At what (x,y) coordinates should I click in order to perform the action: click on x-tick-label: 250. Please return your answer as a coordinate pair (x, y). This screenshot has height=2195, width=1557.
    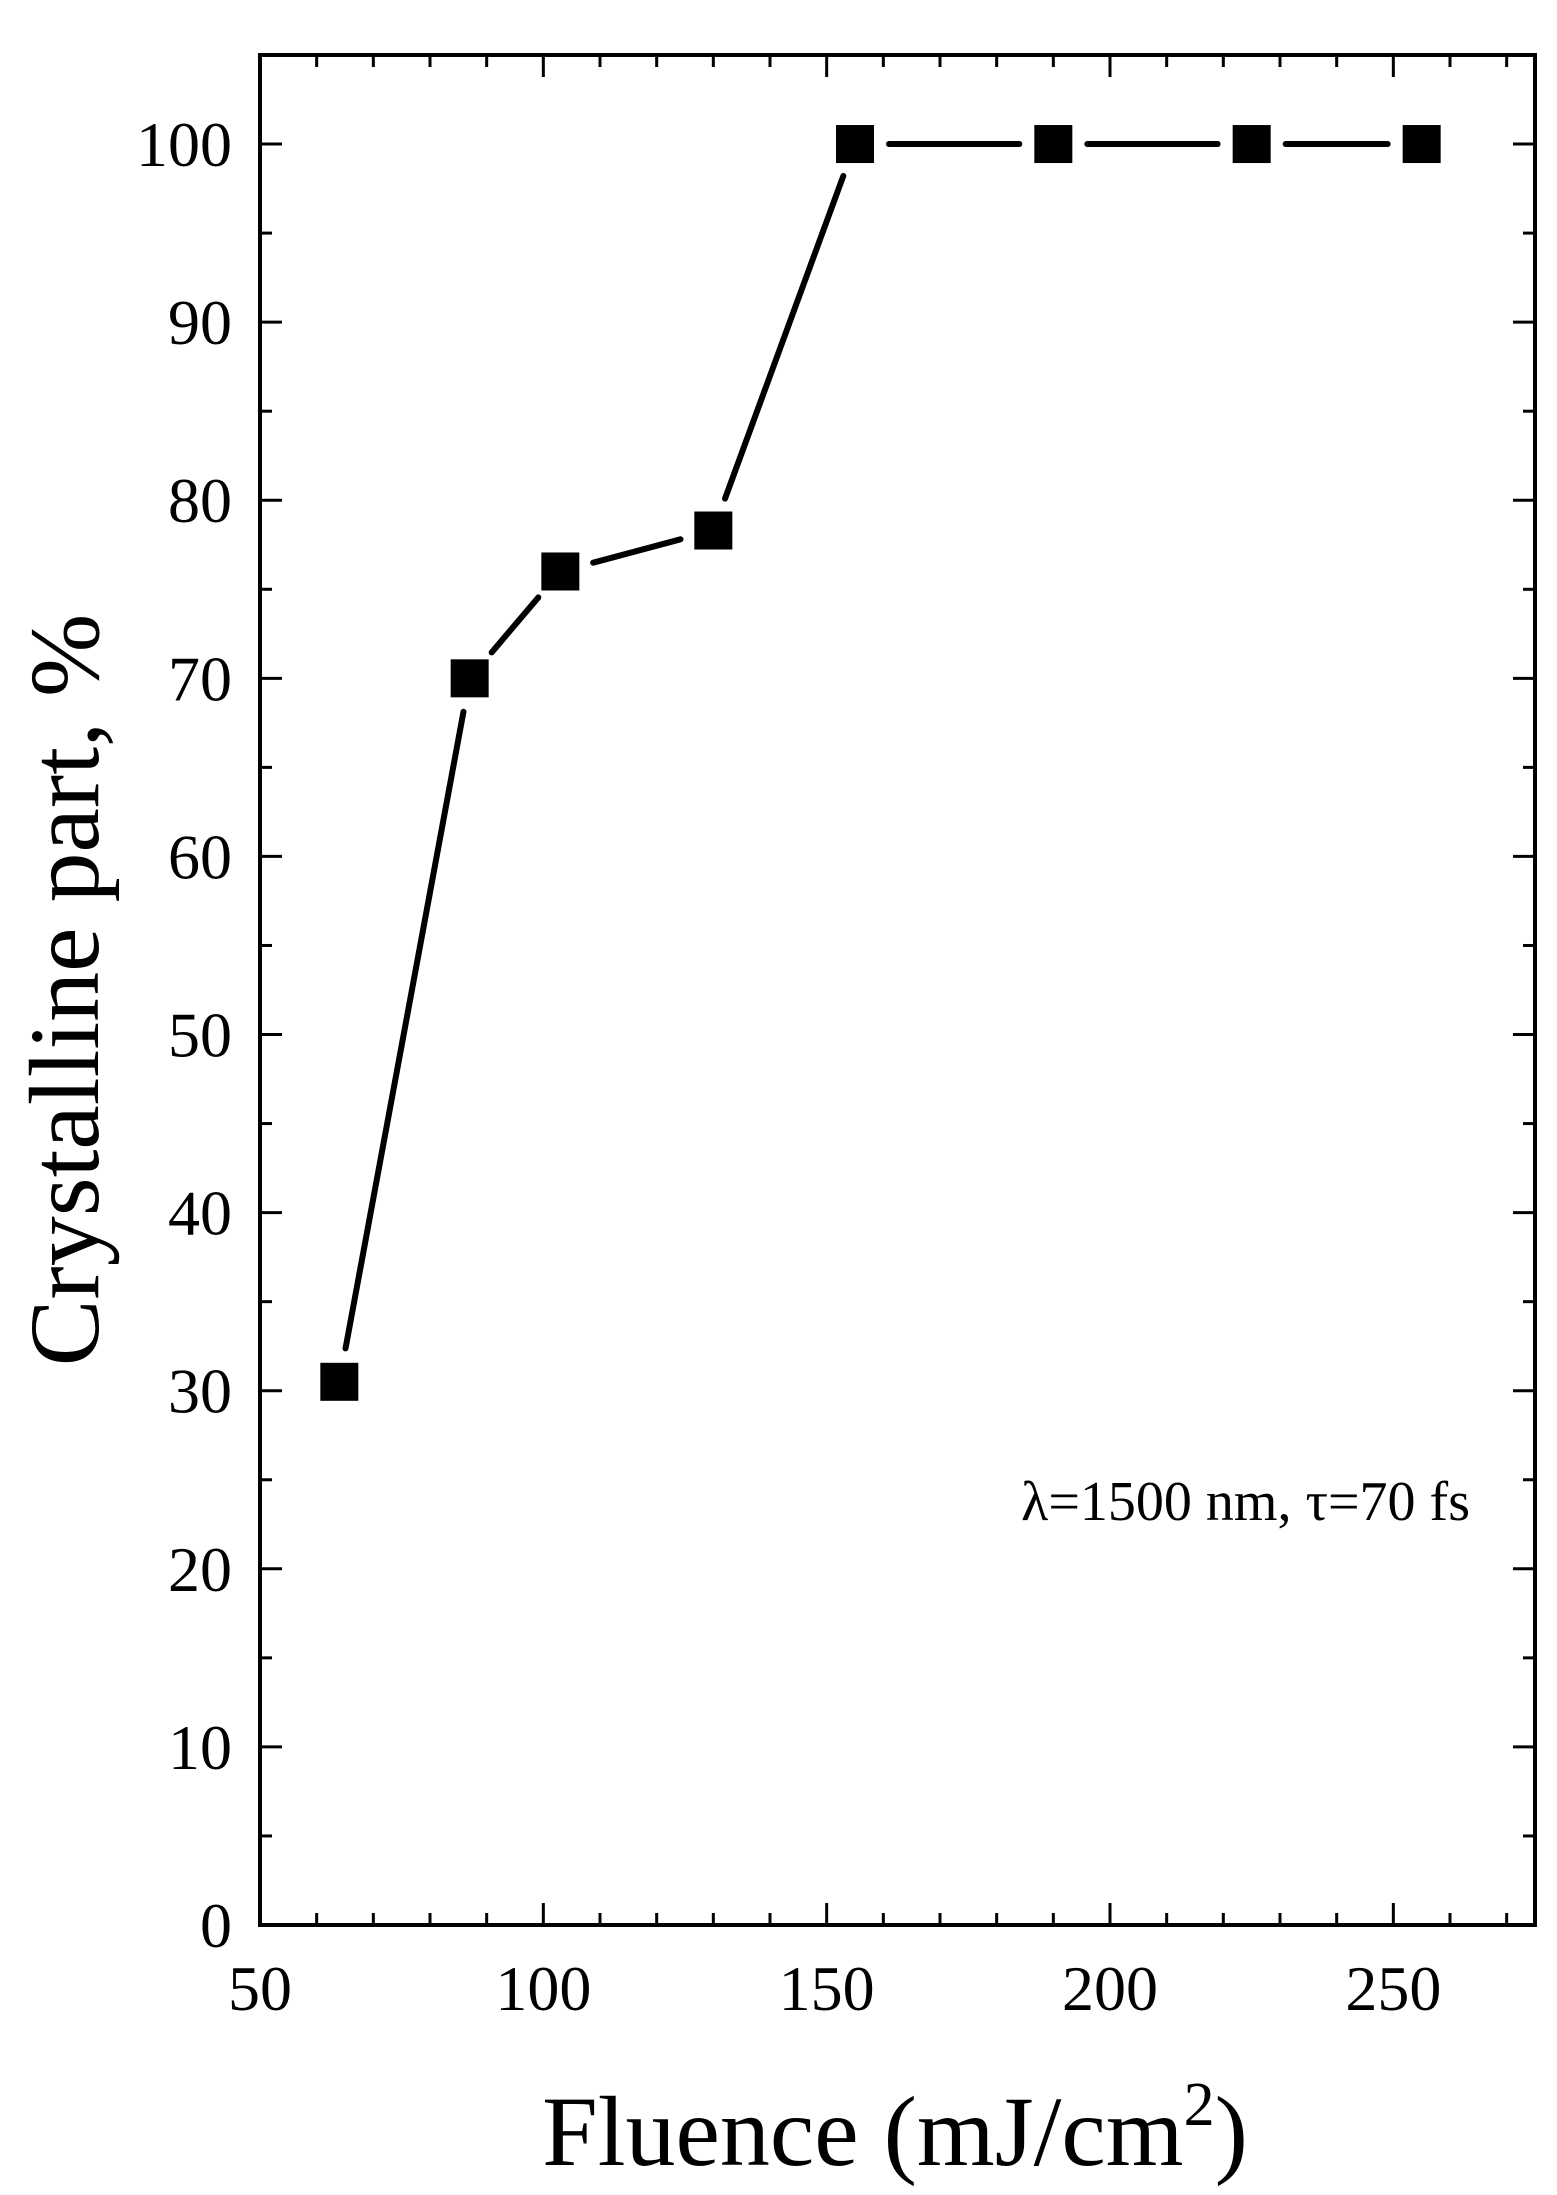
    Looking at the image, I should click on (1393, 1988).